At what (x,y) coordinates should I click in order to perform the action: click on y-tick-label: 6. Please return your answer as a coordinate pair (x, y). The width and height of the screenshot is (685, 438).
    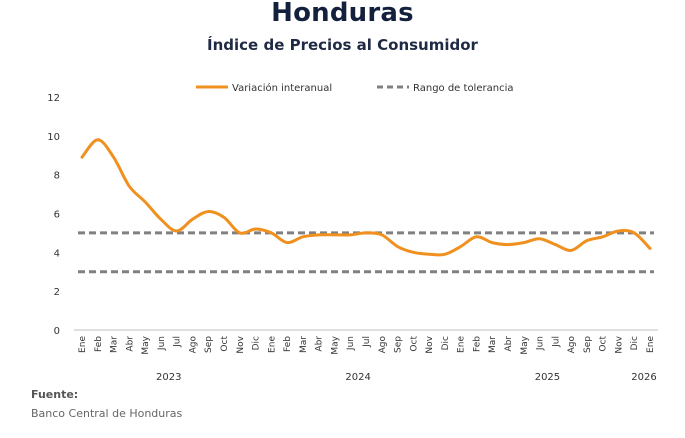
    Looking at the image, I should click on (57, 215).